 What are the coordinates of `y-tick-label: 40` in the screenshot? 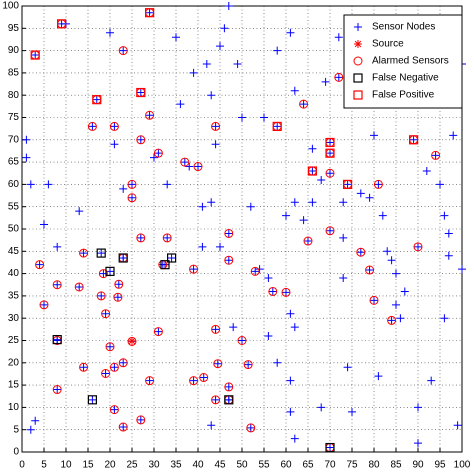 It's located at (14, 273).